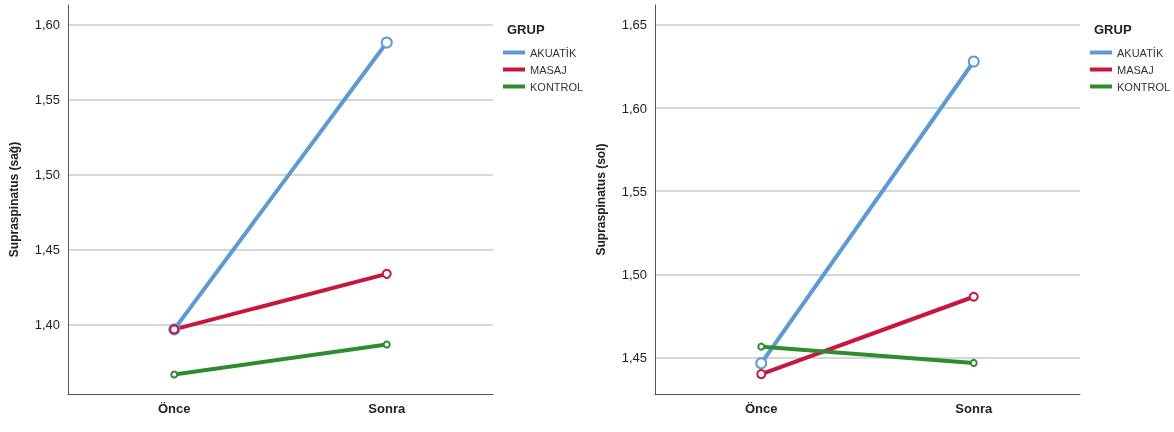 The image size is (1174, 432). What do you see at coordinates (14, 199) in the screenshot?
I see `y-axis-title: Supraspinatus (sağ)` at bounding box center [14, 199].